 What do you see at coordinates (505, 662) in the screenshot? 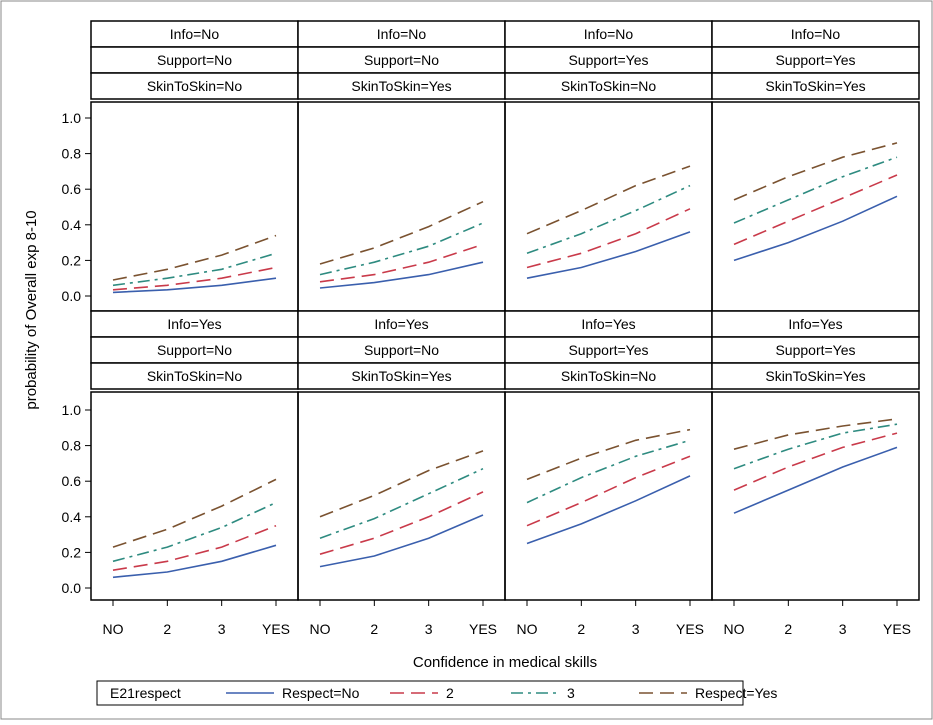
I see `x-axis-label: Confidence in medical skills` at bounding box center [505, 662].